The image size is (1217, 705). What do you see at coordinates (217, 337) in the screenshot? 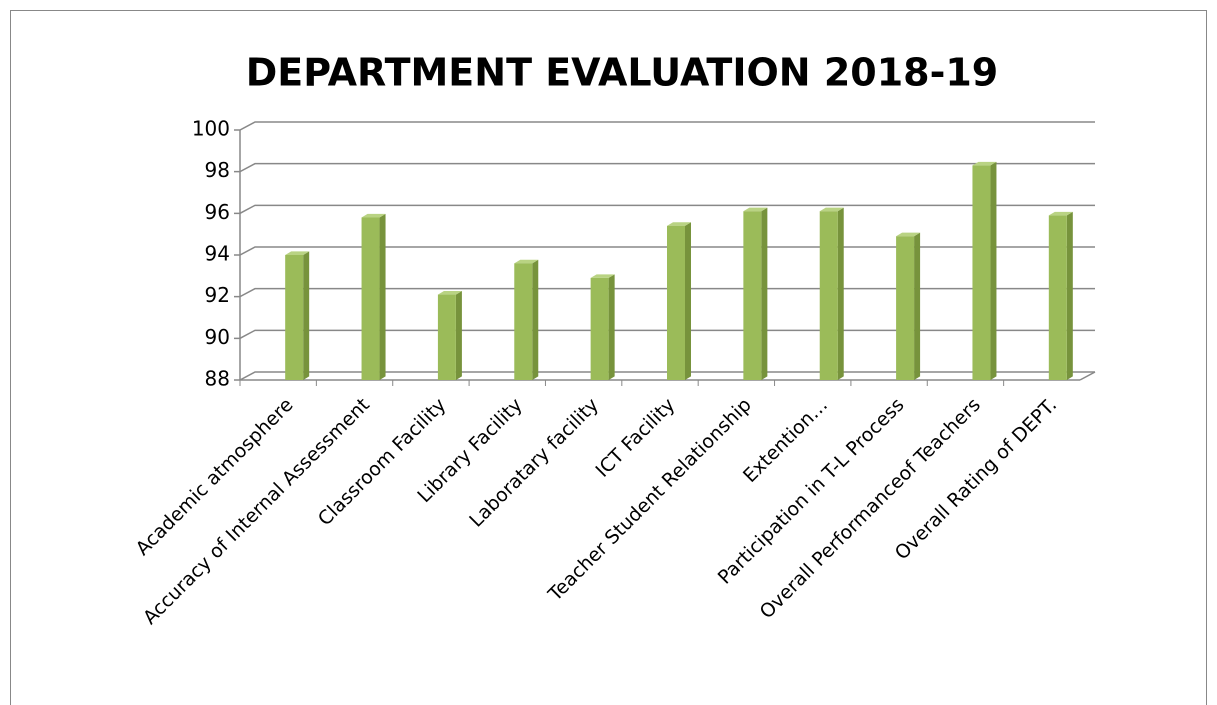
I see `y-tick-label: 90` at bounding box center [217, 337].